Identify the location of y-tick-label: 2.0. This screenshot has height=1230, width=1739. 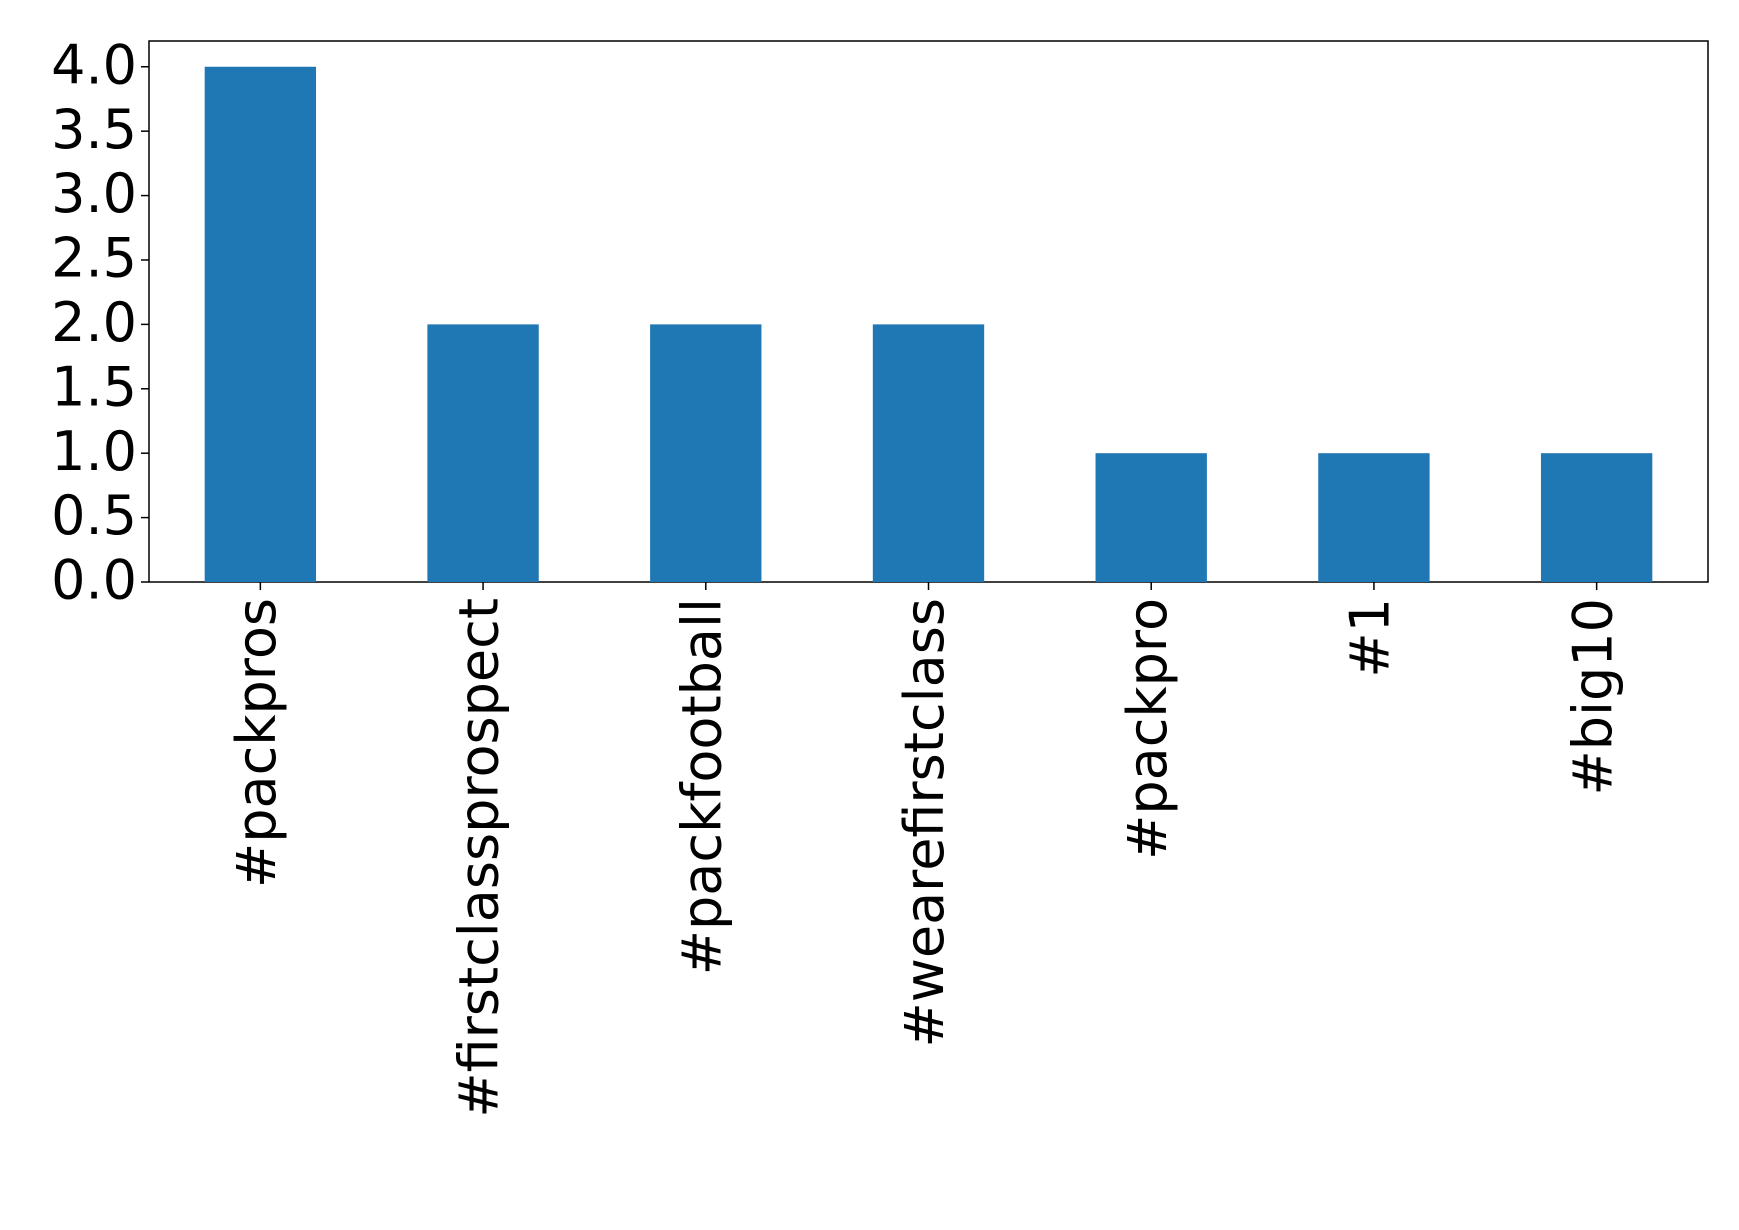
(94, 322).